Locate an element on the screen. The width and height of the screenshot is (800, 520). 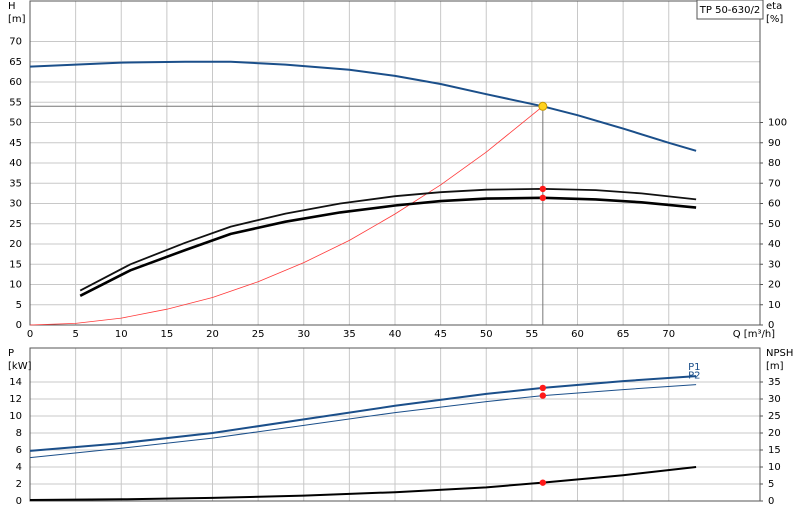
x-tick-label: 30 is located at coordinates (303, 334).